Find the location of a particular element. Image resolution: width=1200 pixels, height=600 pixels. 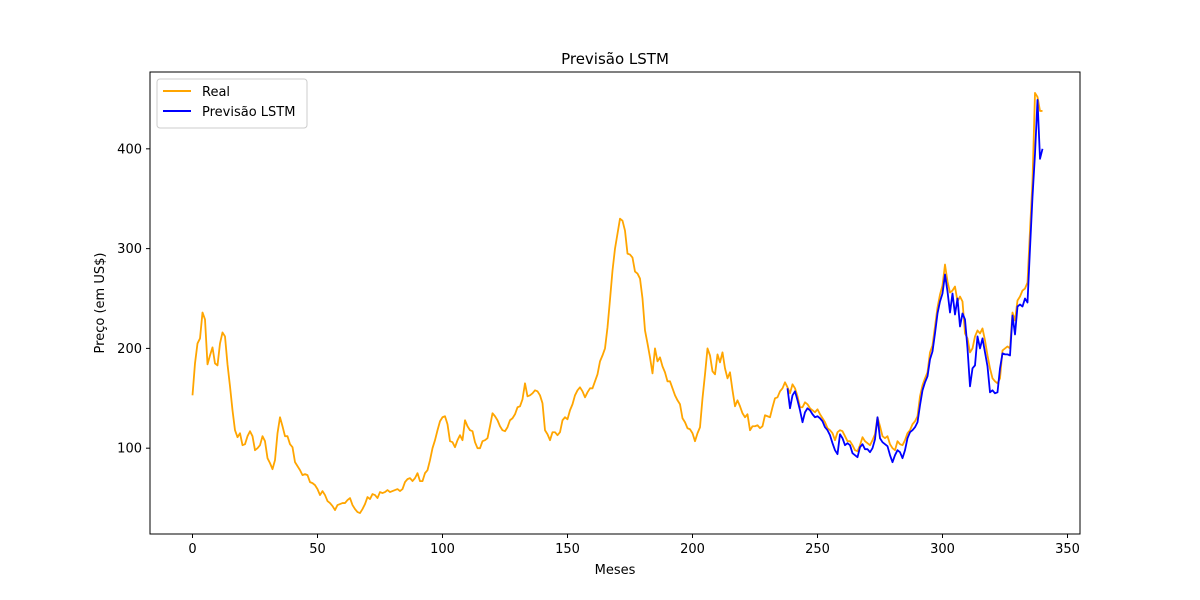

x-tick-label: 300 is located at coordinates (942, 549).